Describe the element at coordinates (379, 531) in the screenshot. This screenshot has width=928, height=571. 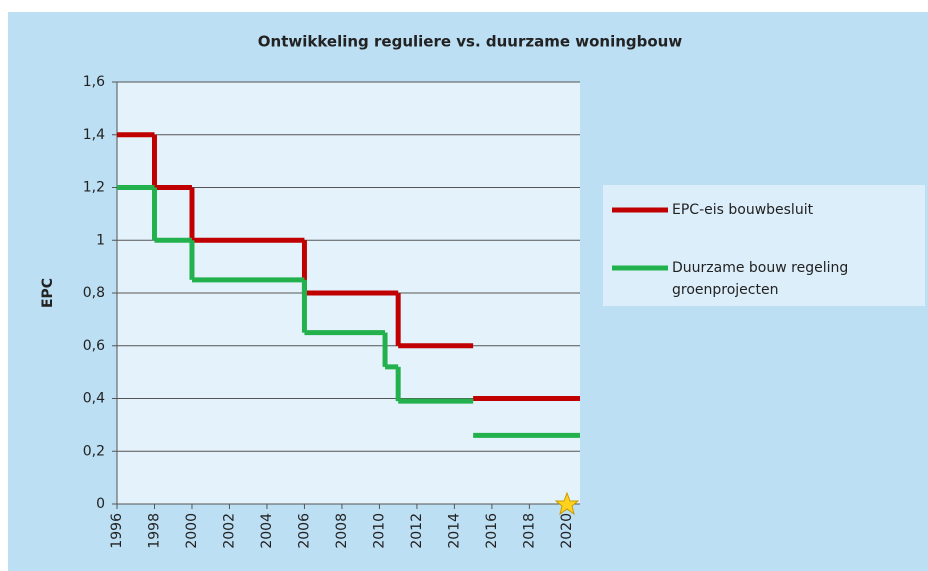
I see `x-tick-label: 2010` at that location.